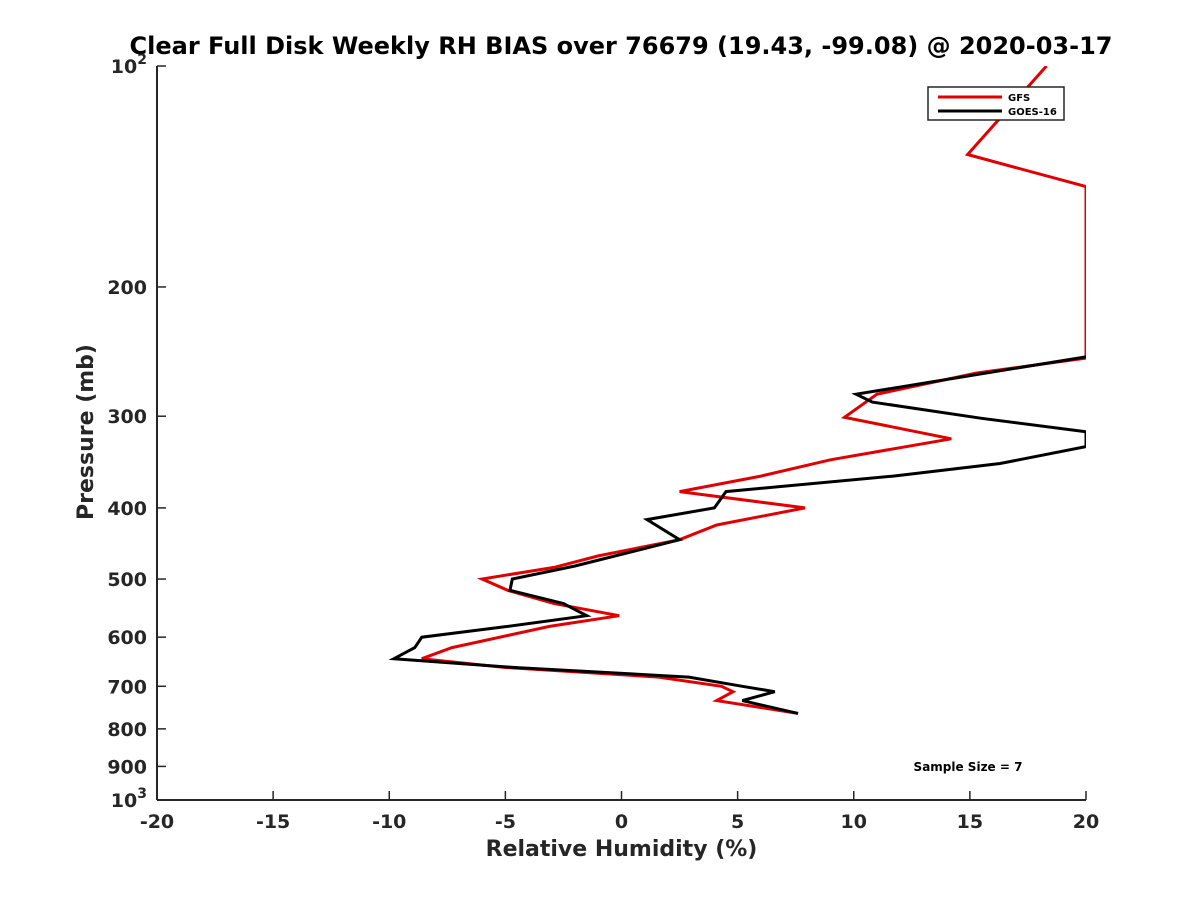 This screenshot has height=900, width=1200. What do you see at coordinates (127, 730) in the screenshot?
I see `y-tick-label: 800` at bounding box center [127, 730].